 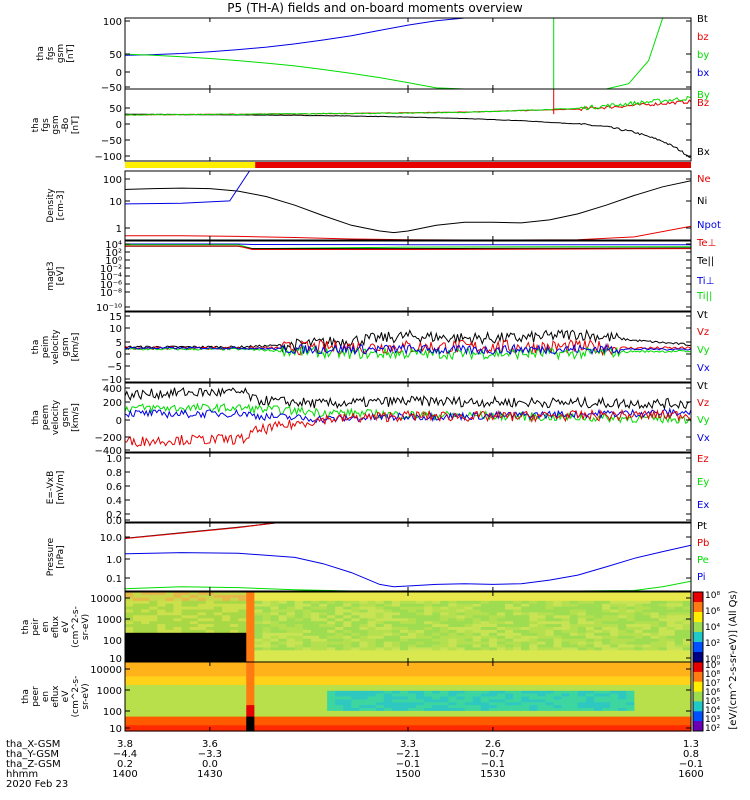 I want to click on y-axis-label-line: tha, so click(x=26, y=696).